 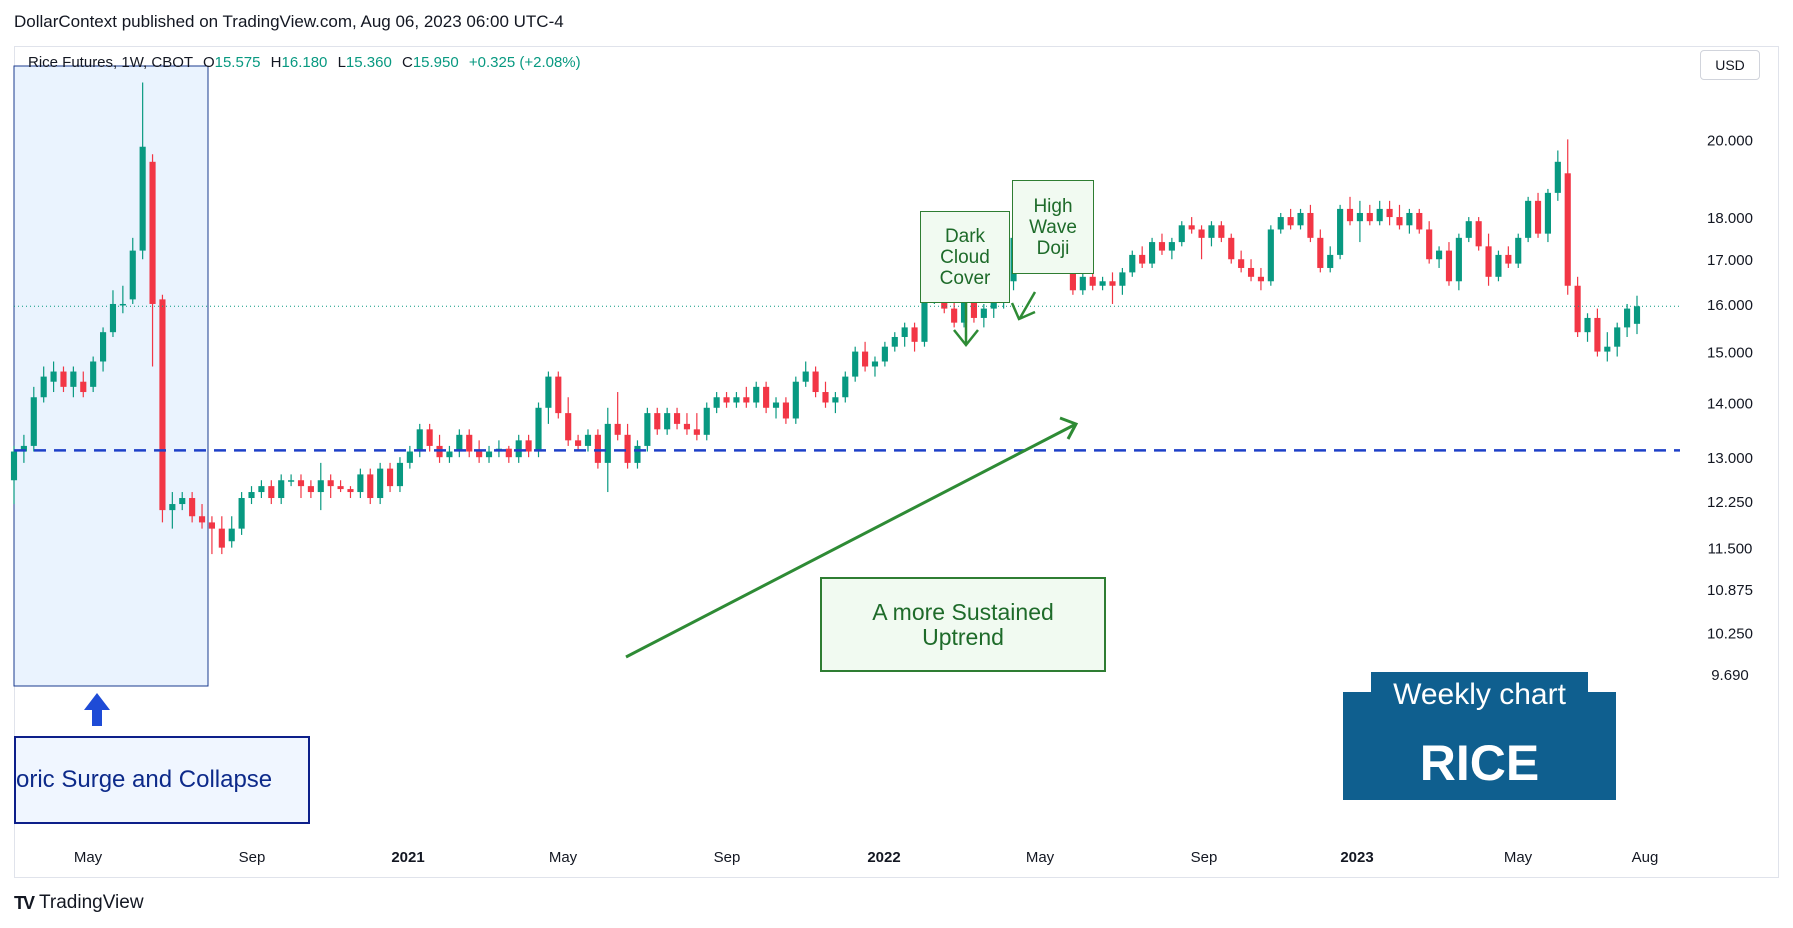 I want to click on x-tick-label: 2023, so click(x=1356, y=857).